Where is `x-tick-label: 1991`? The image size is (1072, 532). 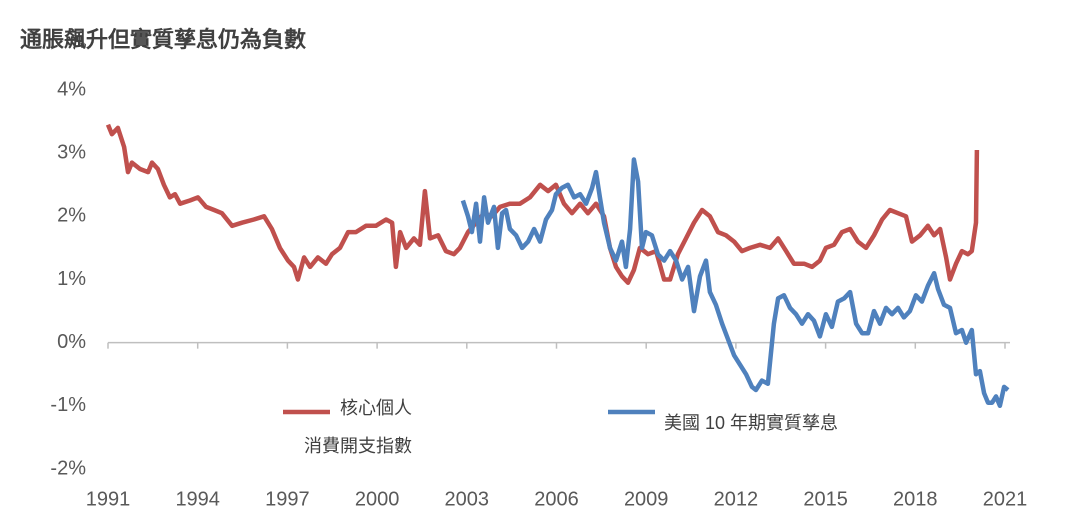
x-tick-label: 1991 is located at coordinates (108, 499).